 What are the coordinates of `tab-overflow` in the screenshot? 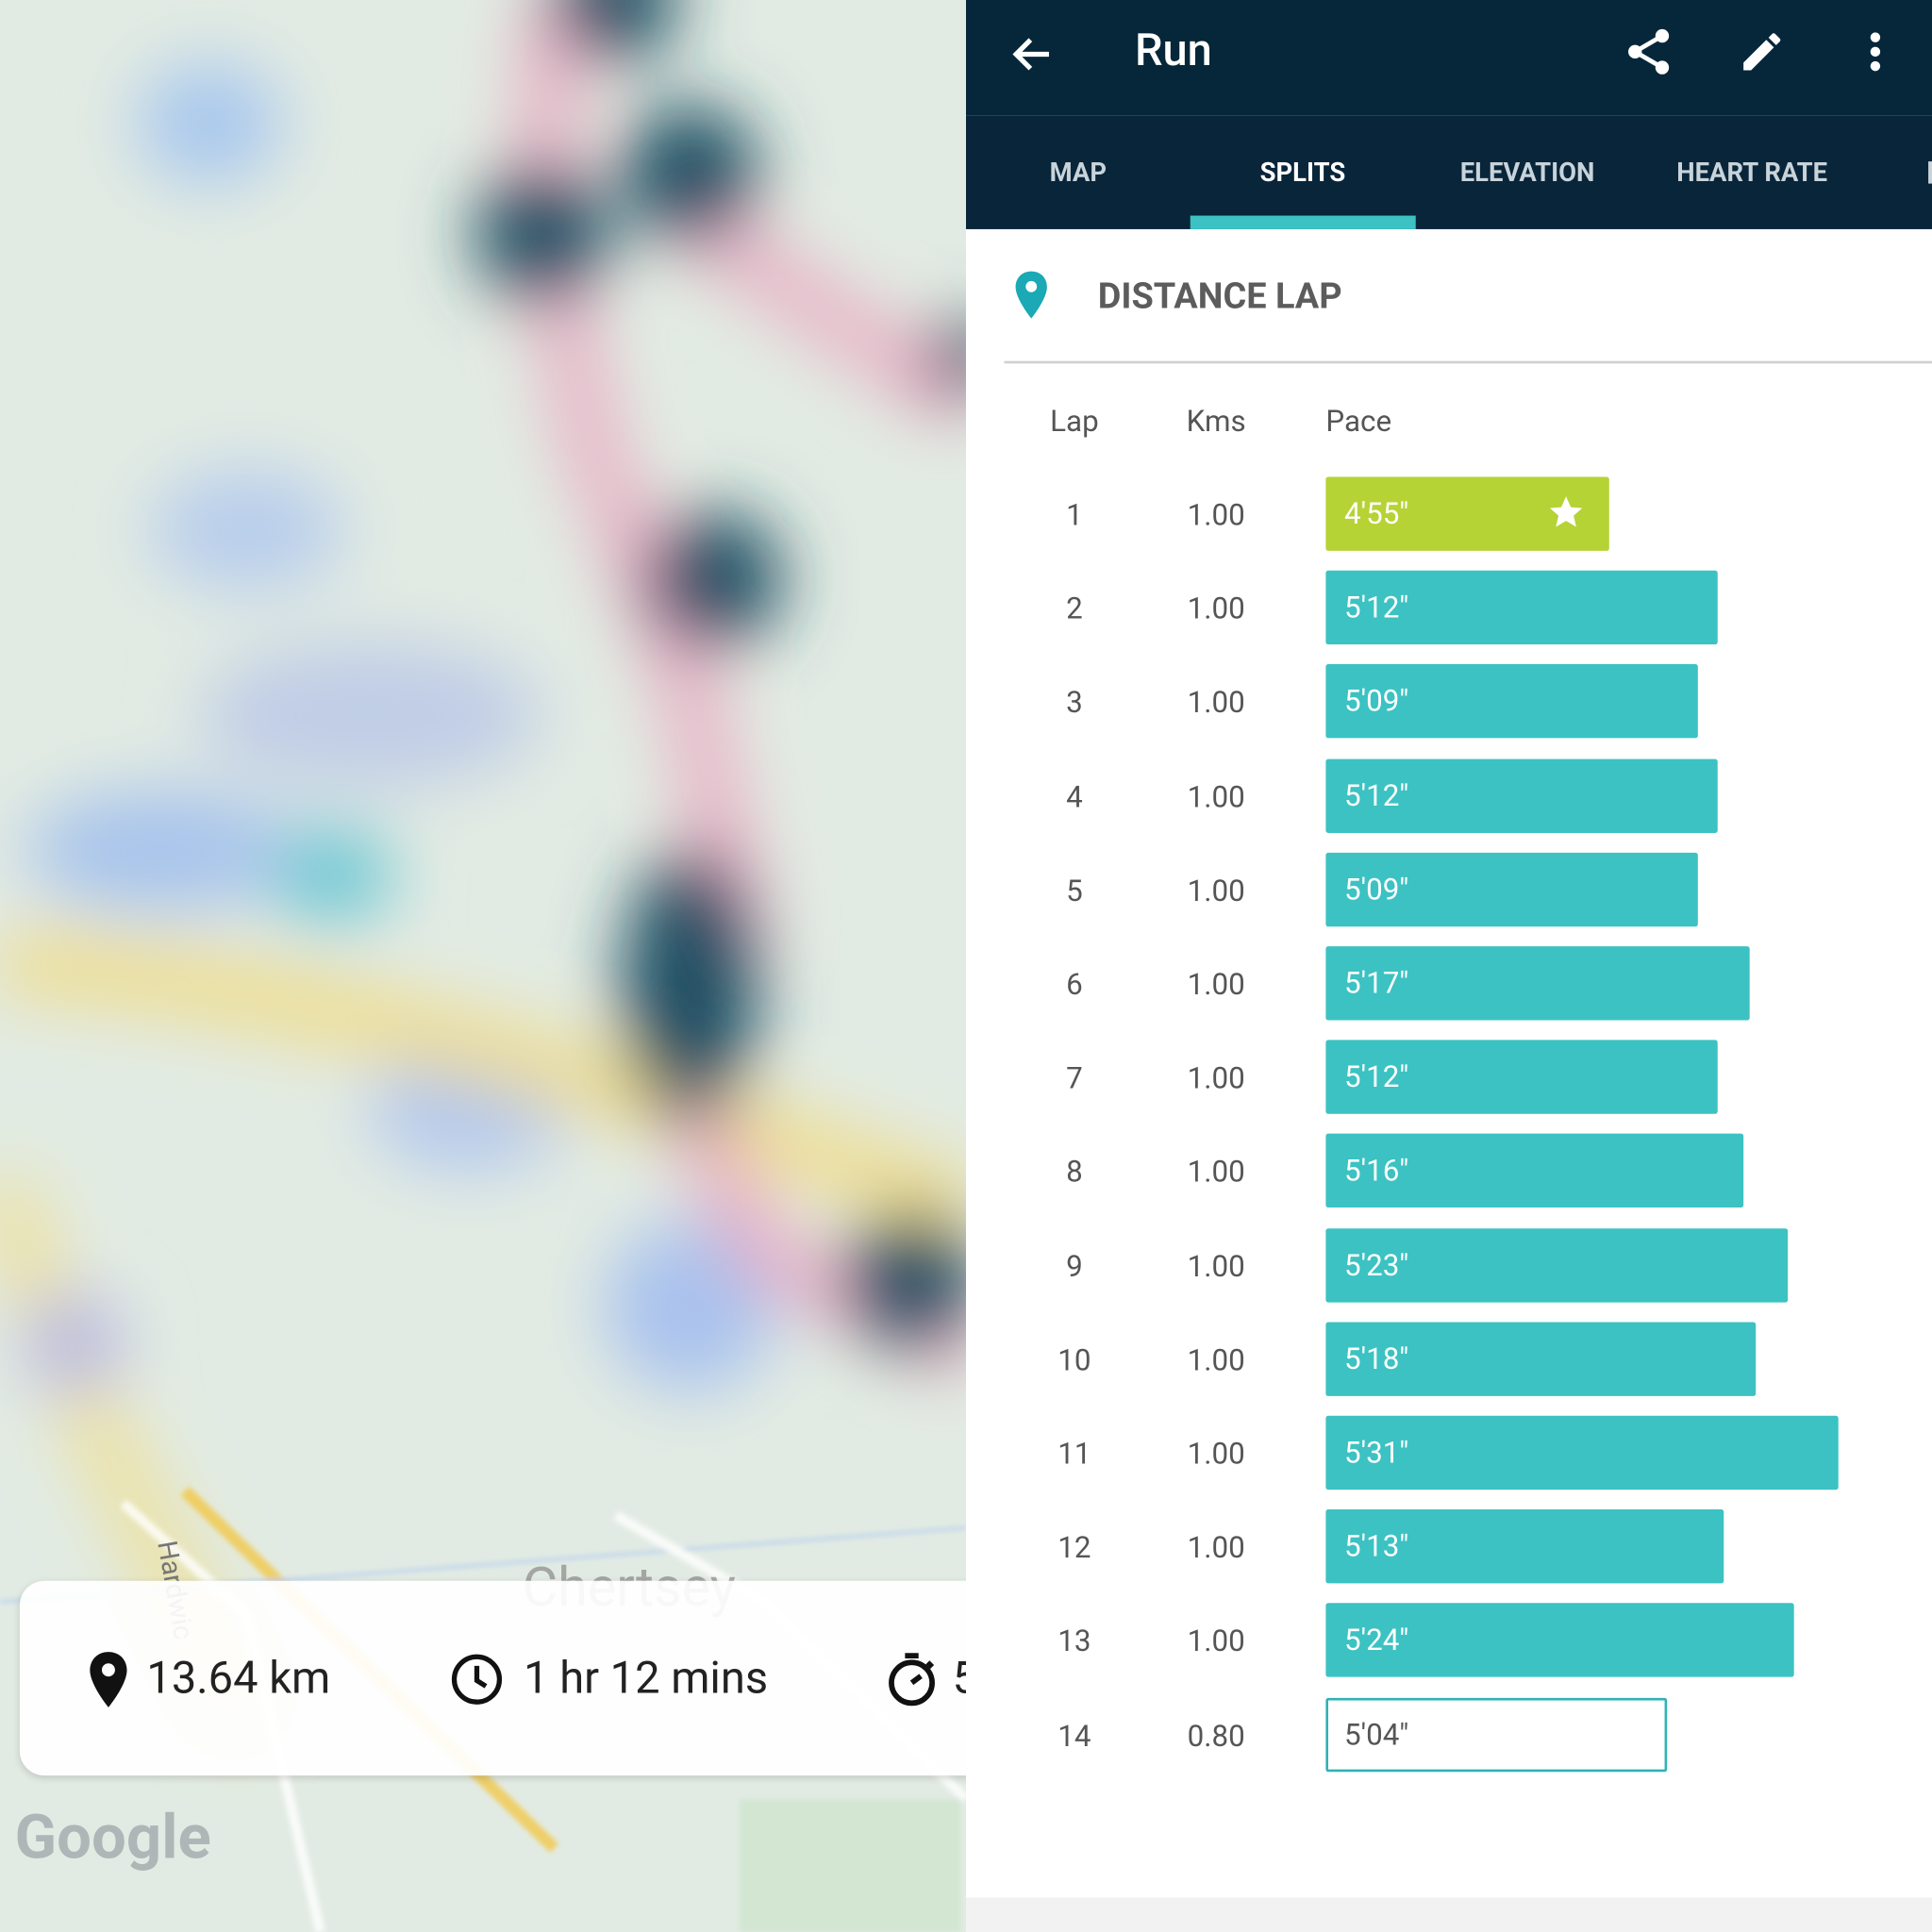 It's located at (1930, 172).